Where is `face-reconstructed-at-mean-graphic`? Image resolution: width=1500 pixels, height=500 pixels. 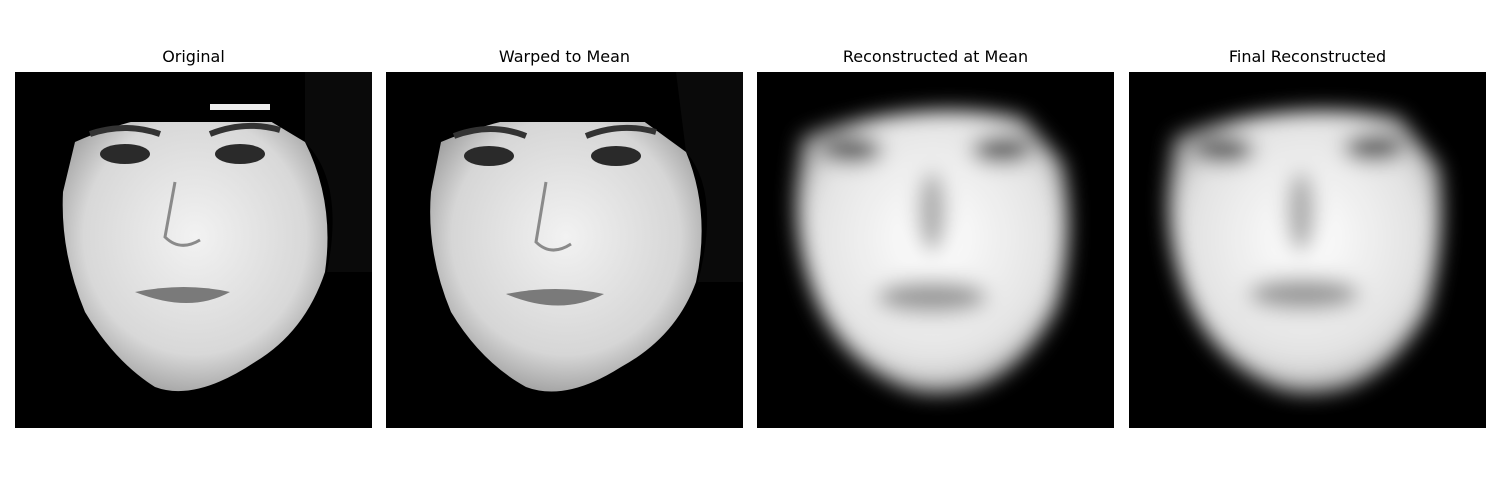 face-reconstructed-at-mean-graphic is located at coordinates (932, 252).